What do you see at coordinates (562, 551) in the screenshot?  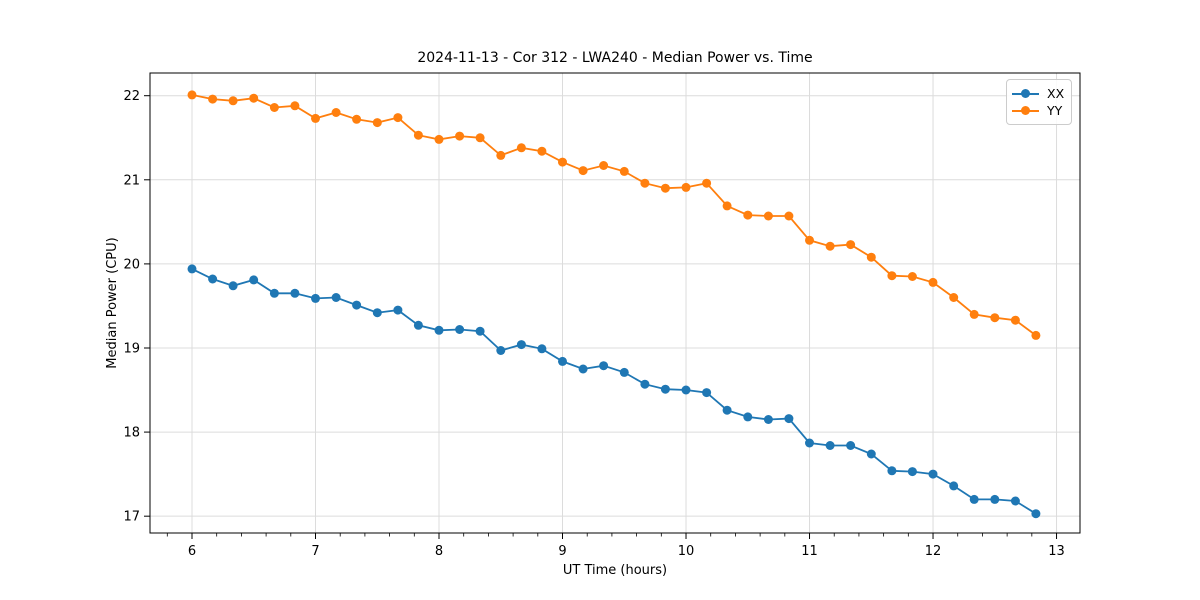 I see `x-tick-label: 9` at bounding box center [562, 551].